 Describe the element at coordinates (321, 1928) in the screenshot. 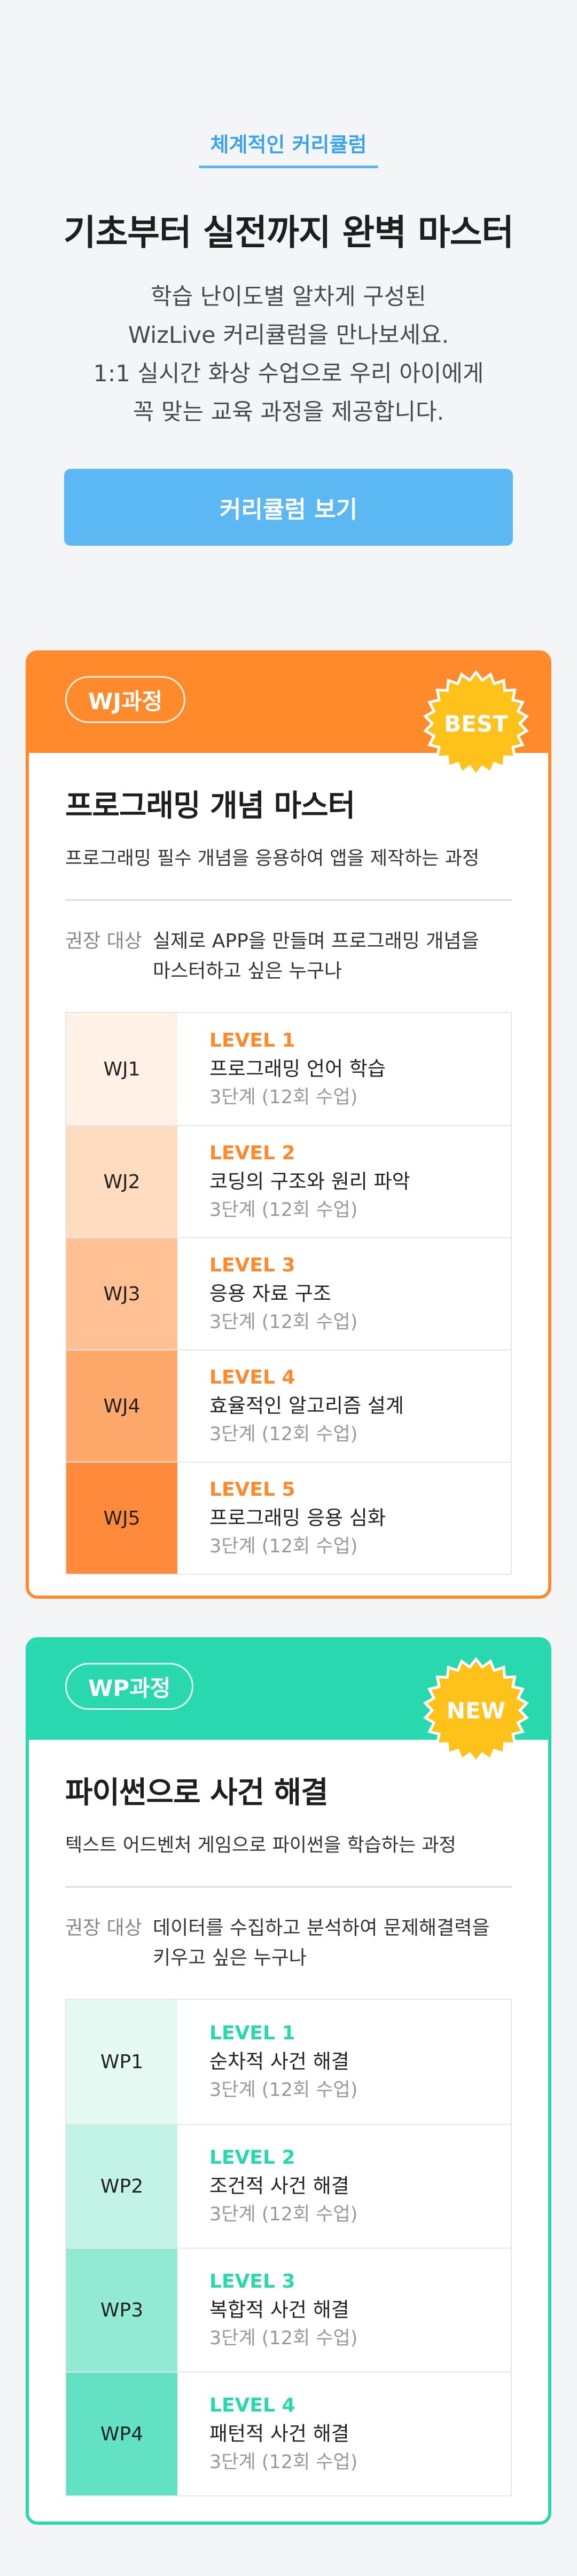

I see `target-line: 데이터를 수집하고 분석하여 문제해결력을` at that location.